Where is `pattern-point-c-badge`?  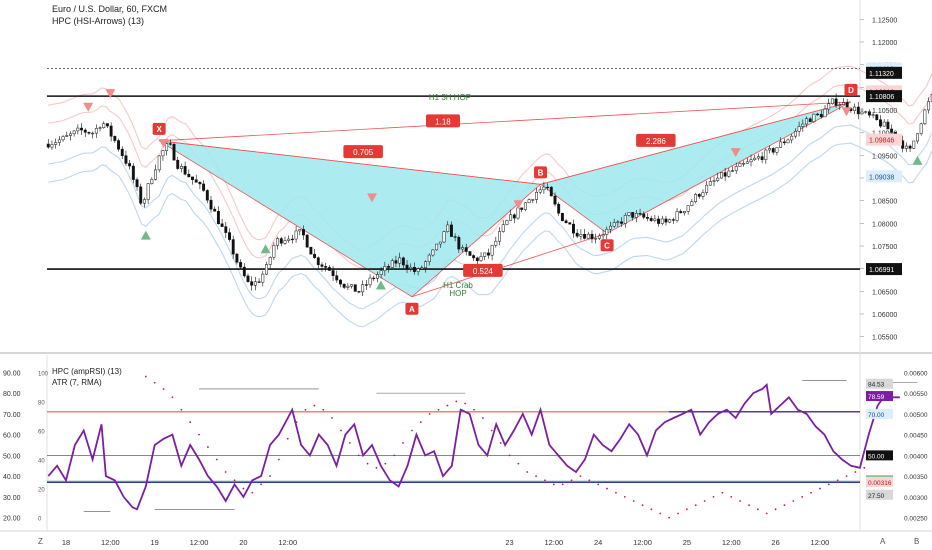 pattern-point-c-badge is located at coordinates (607, 245).